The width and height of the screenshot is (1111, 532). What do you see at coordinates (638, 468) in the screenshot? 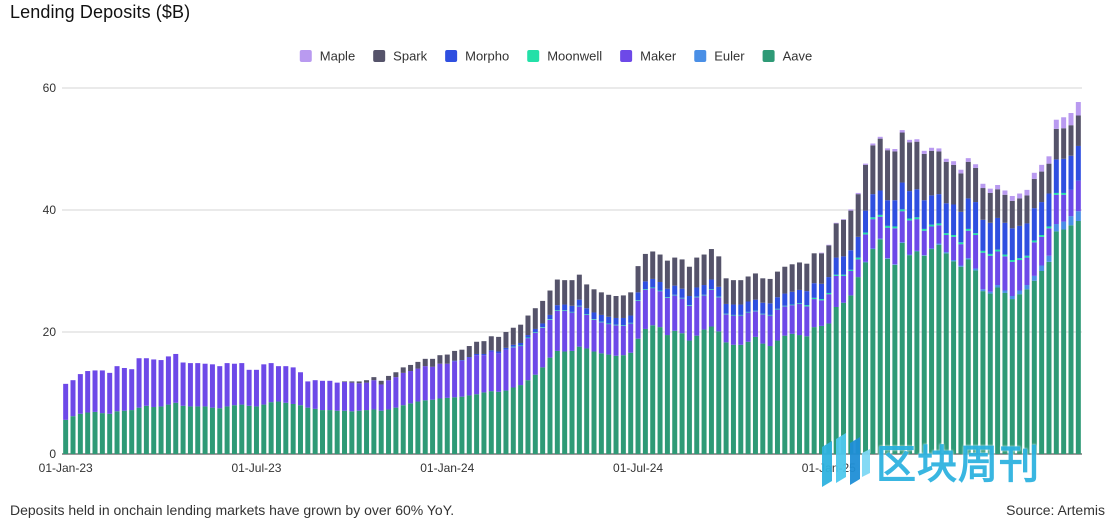
I see `x-tick-label: 01-Jul-24` at bounding box center [638, 468].